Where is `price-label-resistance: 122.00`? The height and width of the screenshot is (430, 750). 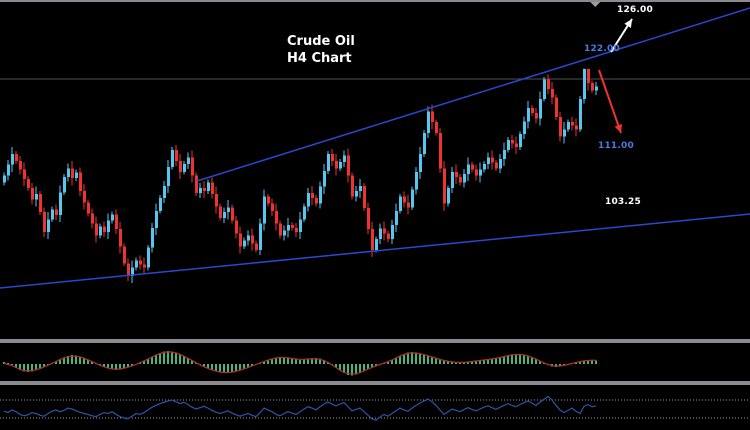 price-label-resistance: 122.00 is located at coordinates (602, 49).